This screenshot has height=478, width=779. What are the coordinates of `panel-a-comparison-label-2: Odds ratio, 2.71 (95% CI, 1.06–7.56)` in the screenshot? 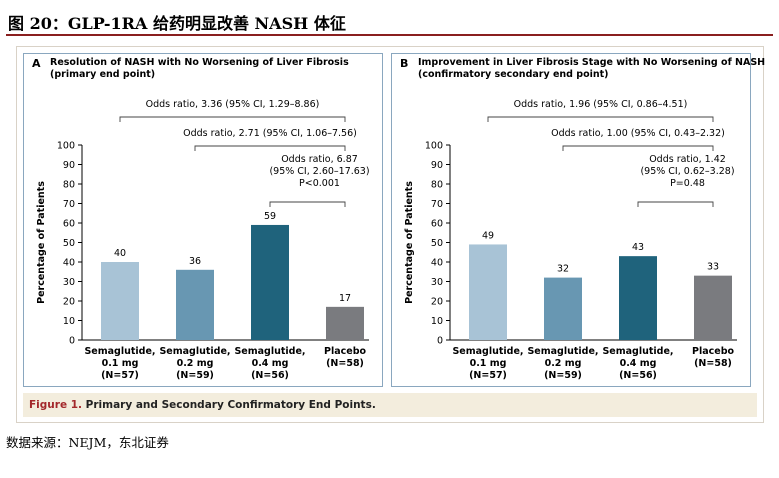 It's located at (270, 133).